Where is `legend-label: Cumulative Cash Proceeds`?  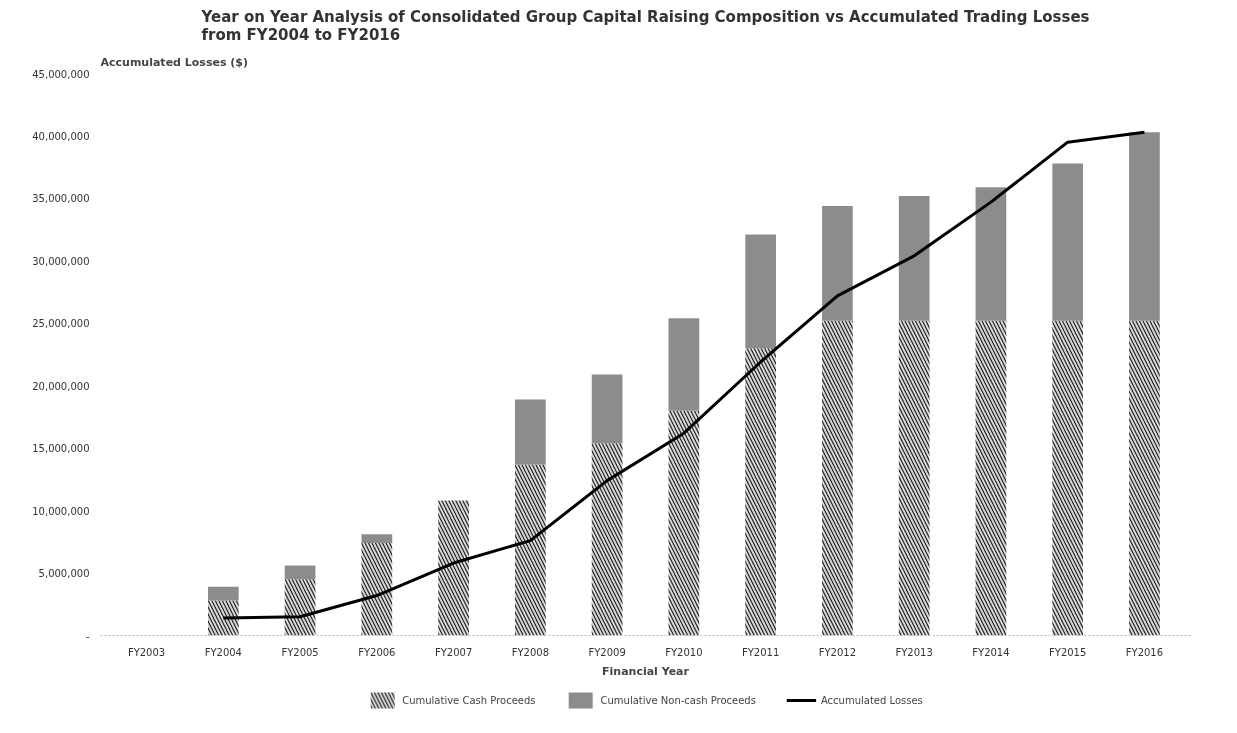 legend-label: Cumulative Cash Proceeds is located at coordinates (469, 700).